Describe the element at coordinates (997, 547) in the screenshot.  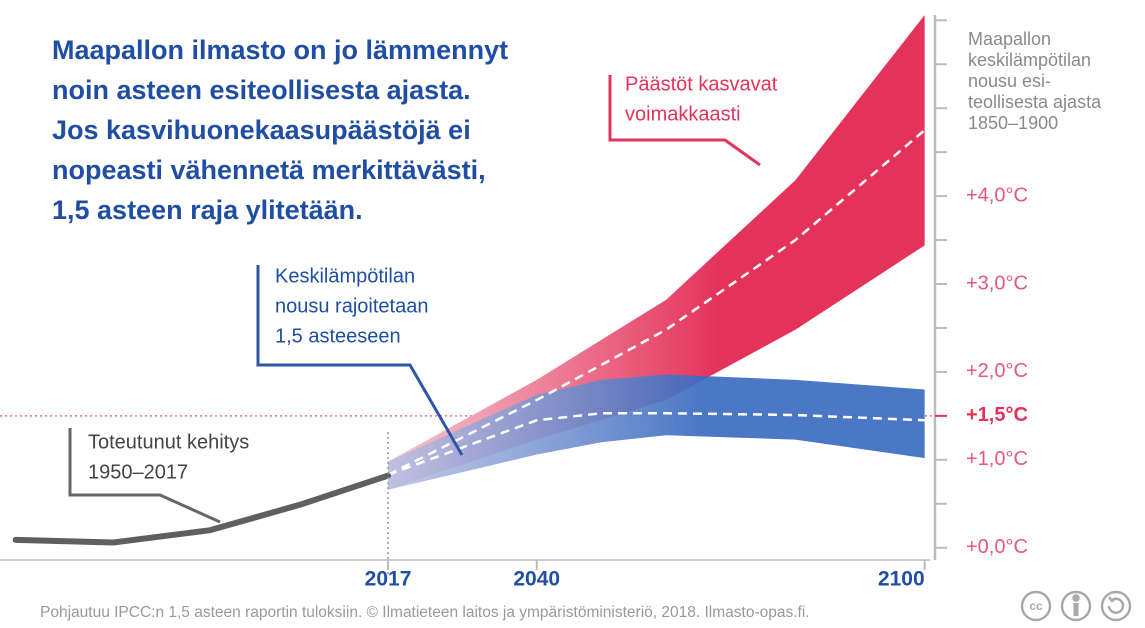
I see `y-tick-label: +0,0°C` at that location.